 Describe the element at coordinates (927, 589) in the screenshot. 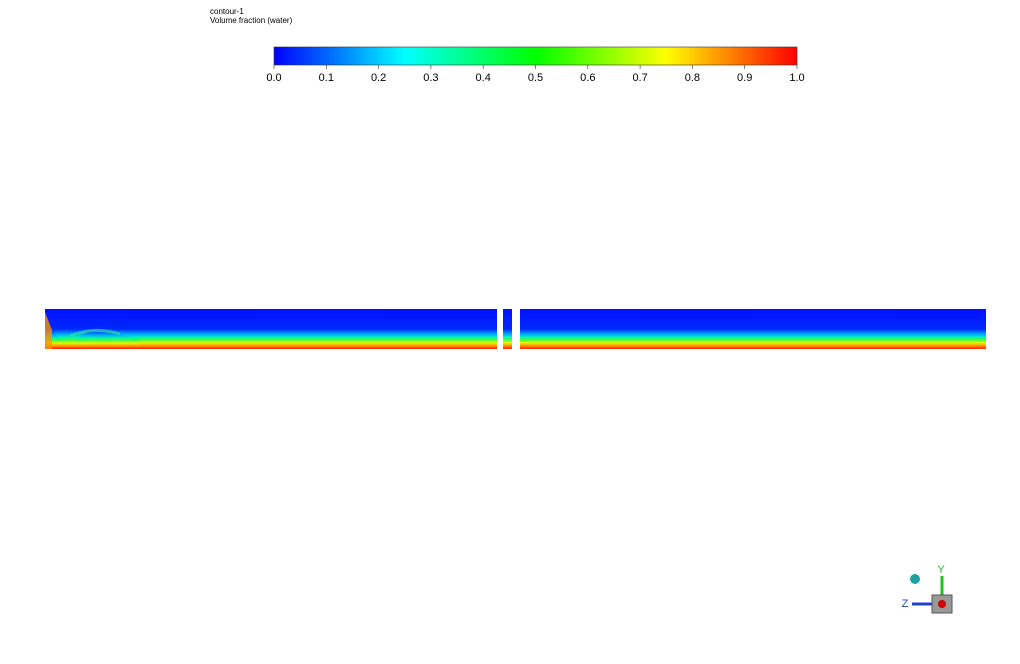

I see `axis-triad: Y Z` at that location.